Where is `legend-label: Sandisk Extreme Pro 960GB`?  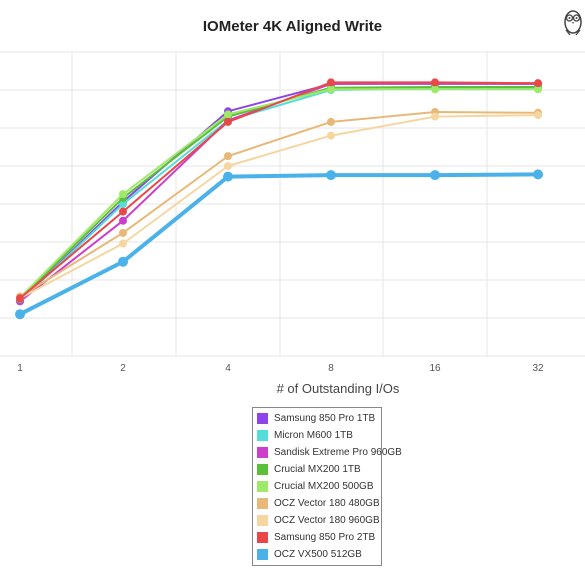 legend-label: Sandisk Extreme Pro 960GB is located at coordinates (338, 452).